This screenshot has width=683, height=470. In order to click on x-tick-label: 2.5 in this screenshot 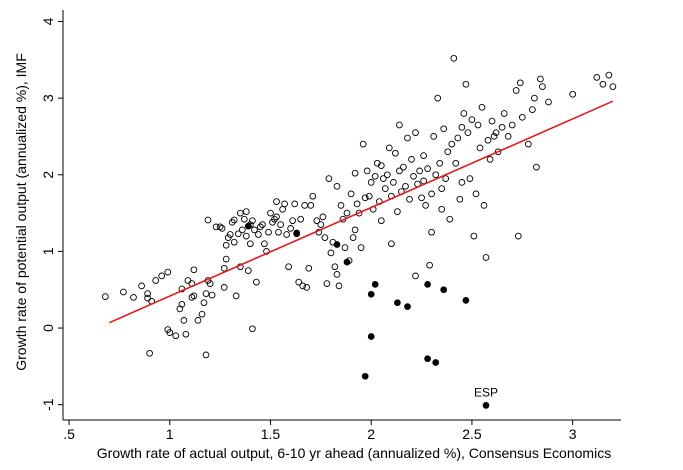, I will do `click(472, 434)`.